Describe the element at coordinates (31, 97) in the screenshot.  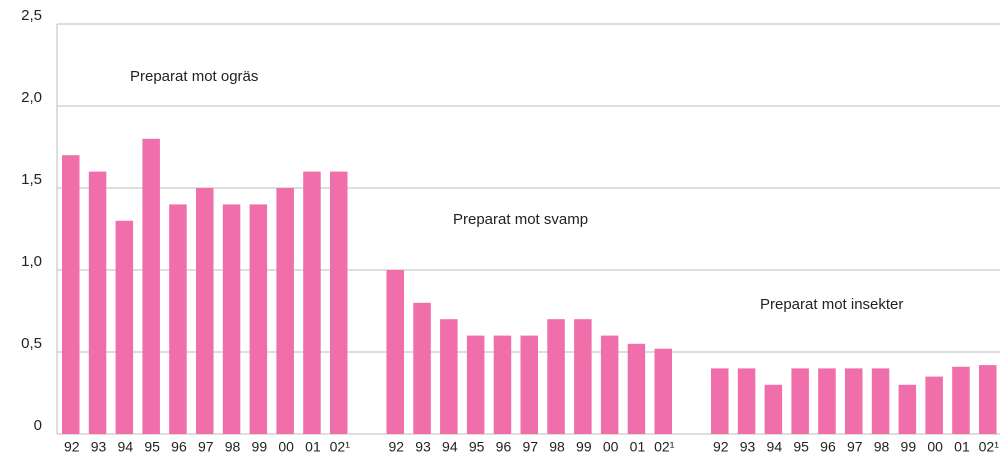
I see `y-tick-label: 2,0` at that location.